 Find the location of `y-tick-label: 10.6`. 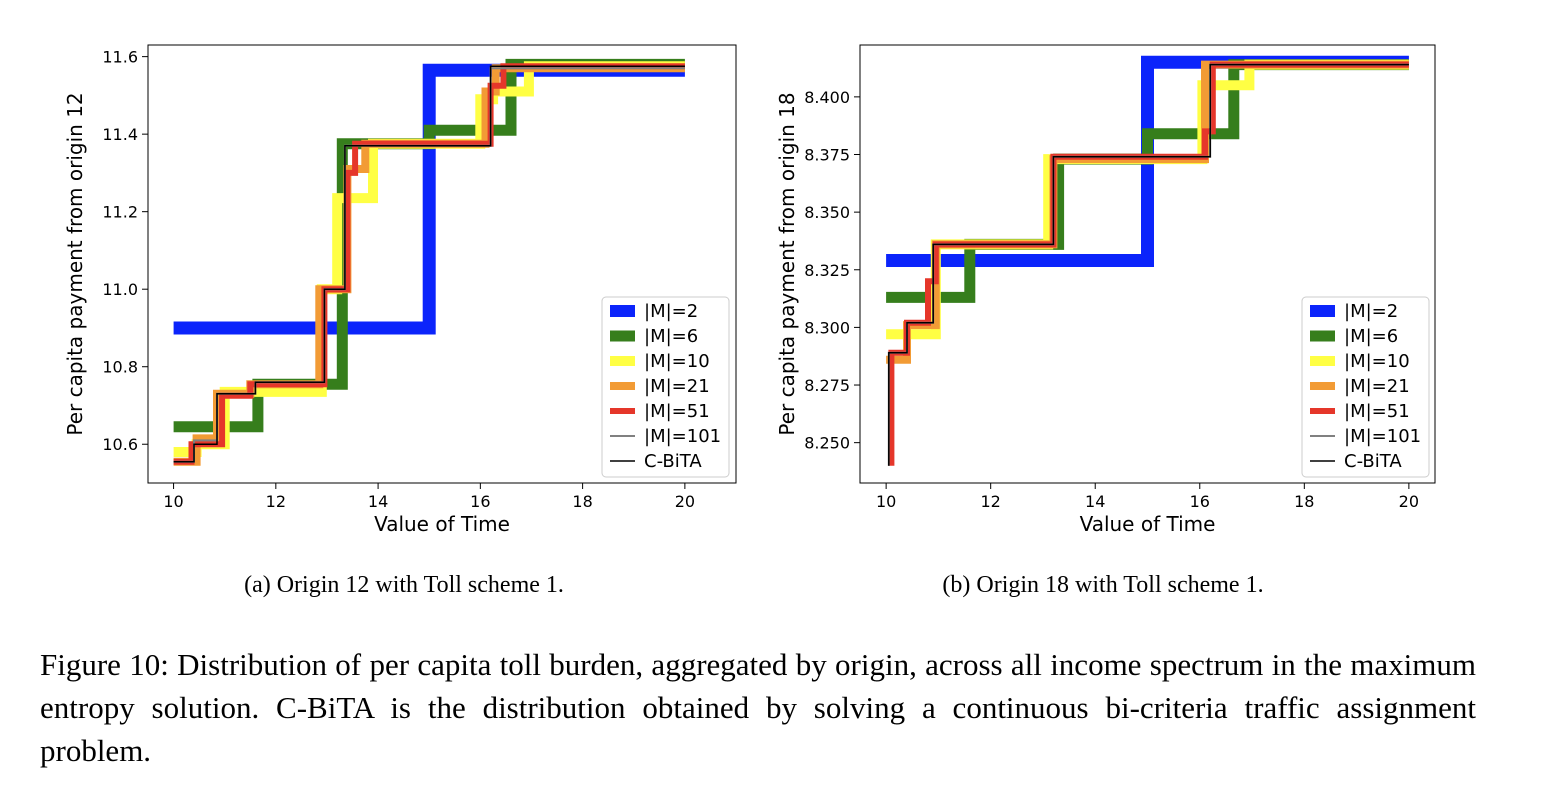

y-tick-label: 10.6 is located at coordinates (120, 444).